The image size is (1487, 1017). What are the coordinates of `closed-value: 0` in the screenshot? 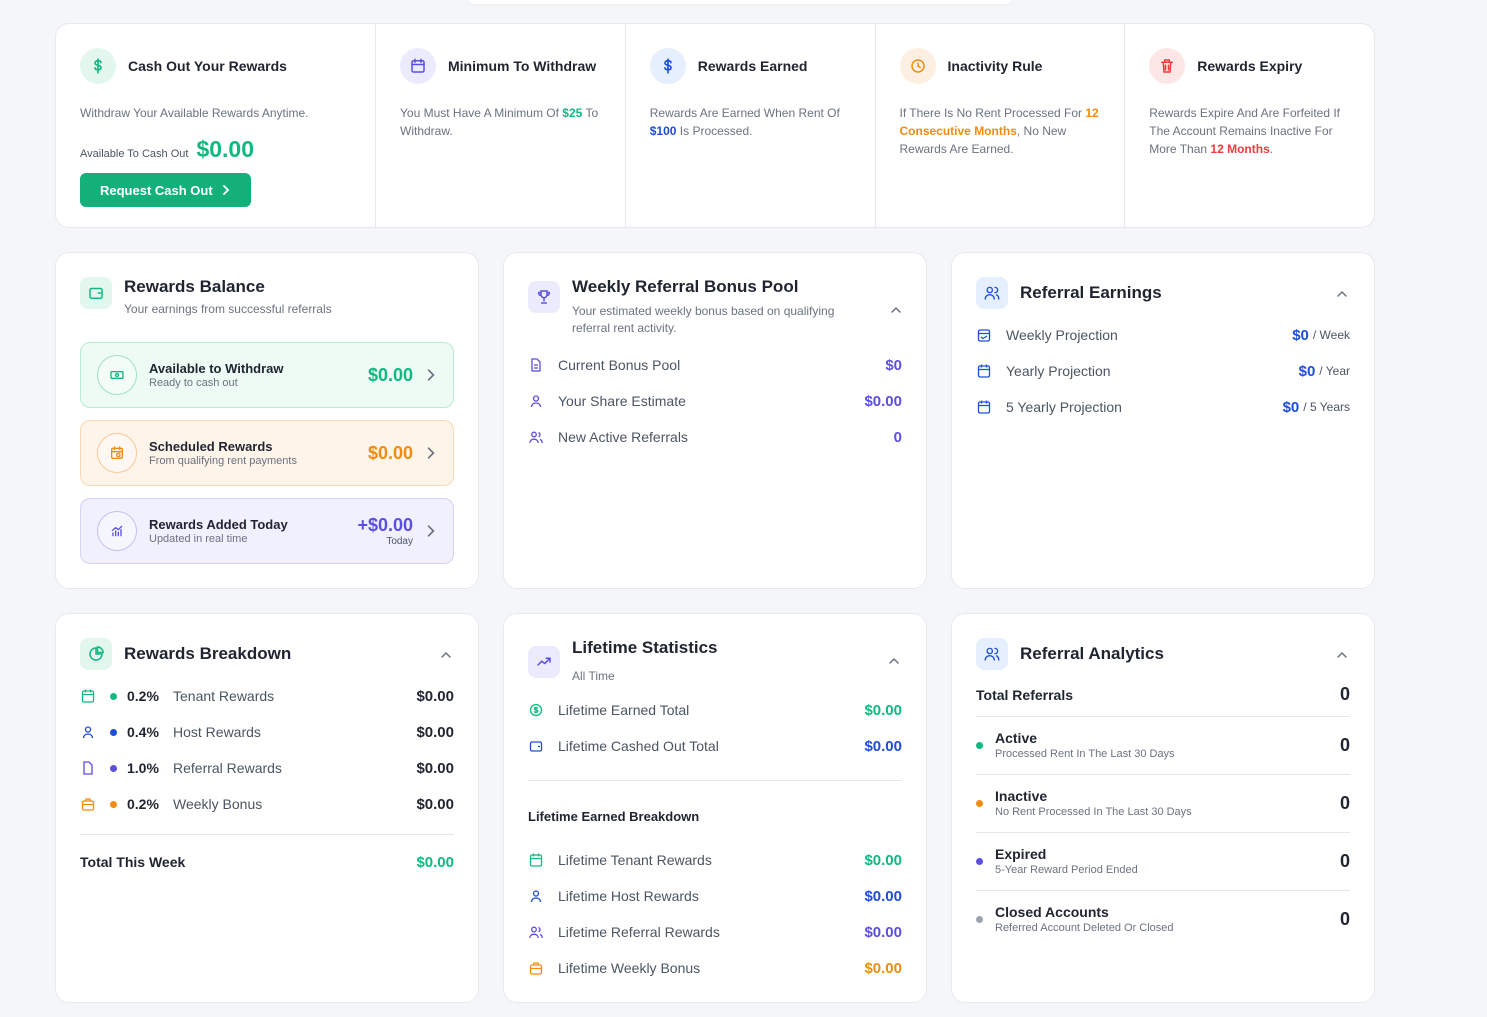 It's located at (1344, 918).